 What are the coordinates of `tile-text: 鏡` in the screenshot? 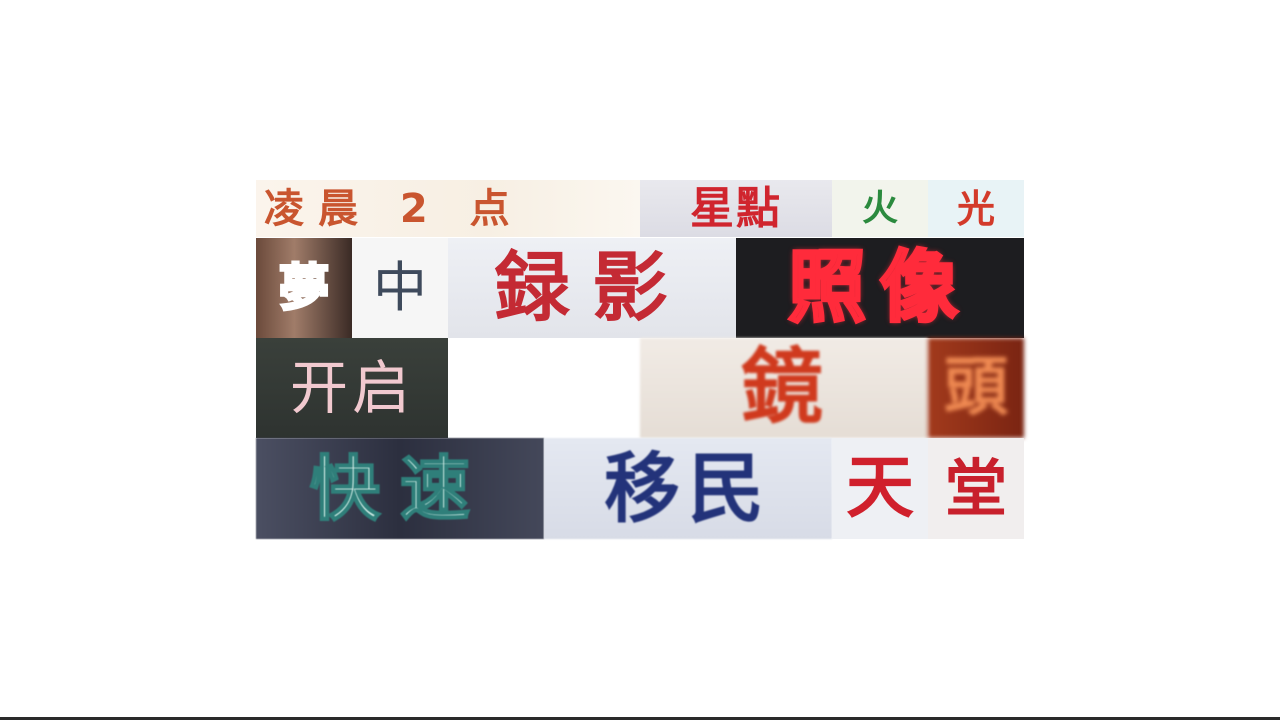 It's located at (783, 387).